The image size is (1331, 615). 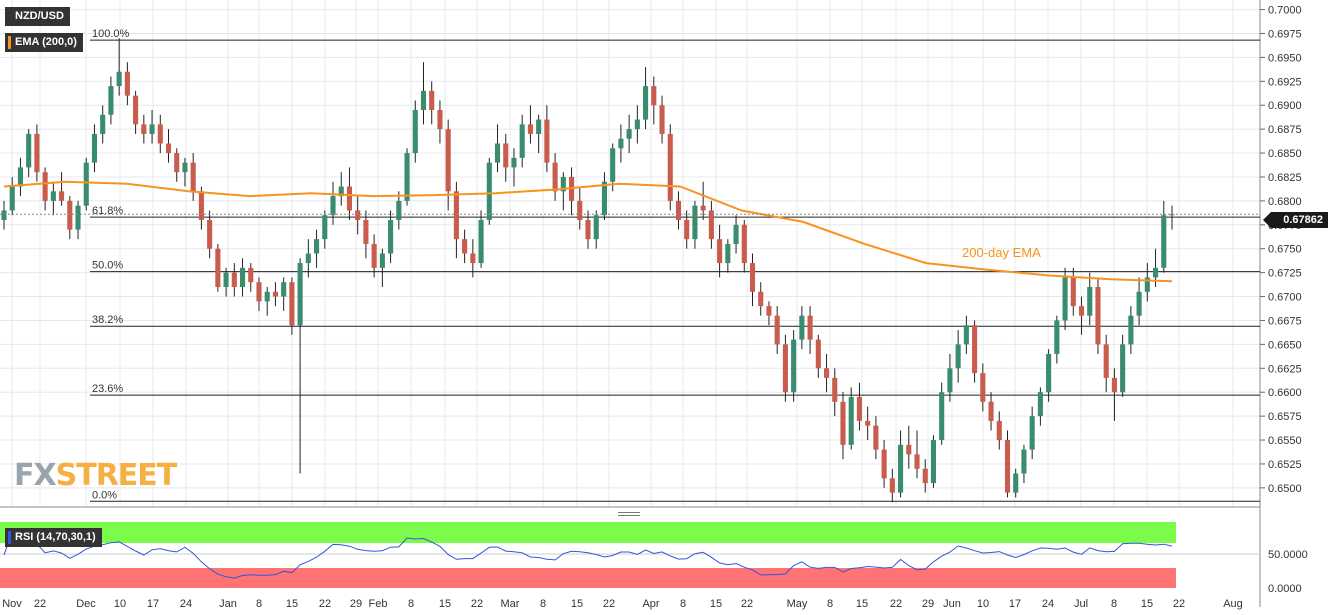 What do you see at coordinates (44, 42) in the screenshot?
I see `ema-indicator-tag: EMA (200,0)` at bounding box center [44, 42].